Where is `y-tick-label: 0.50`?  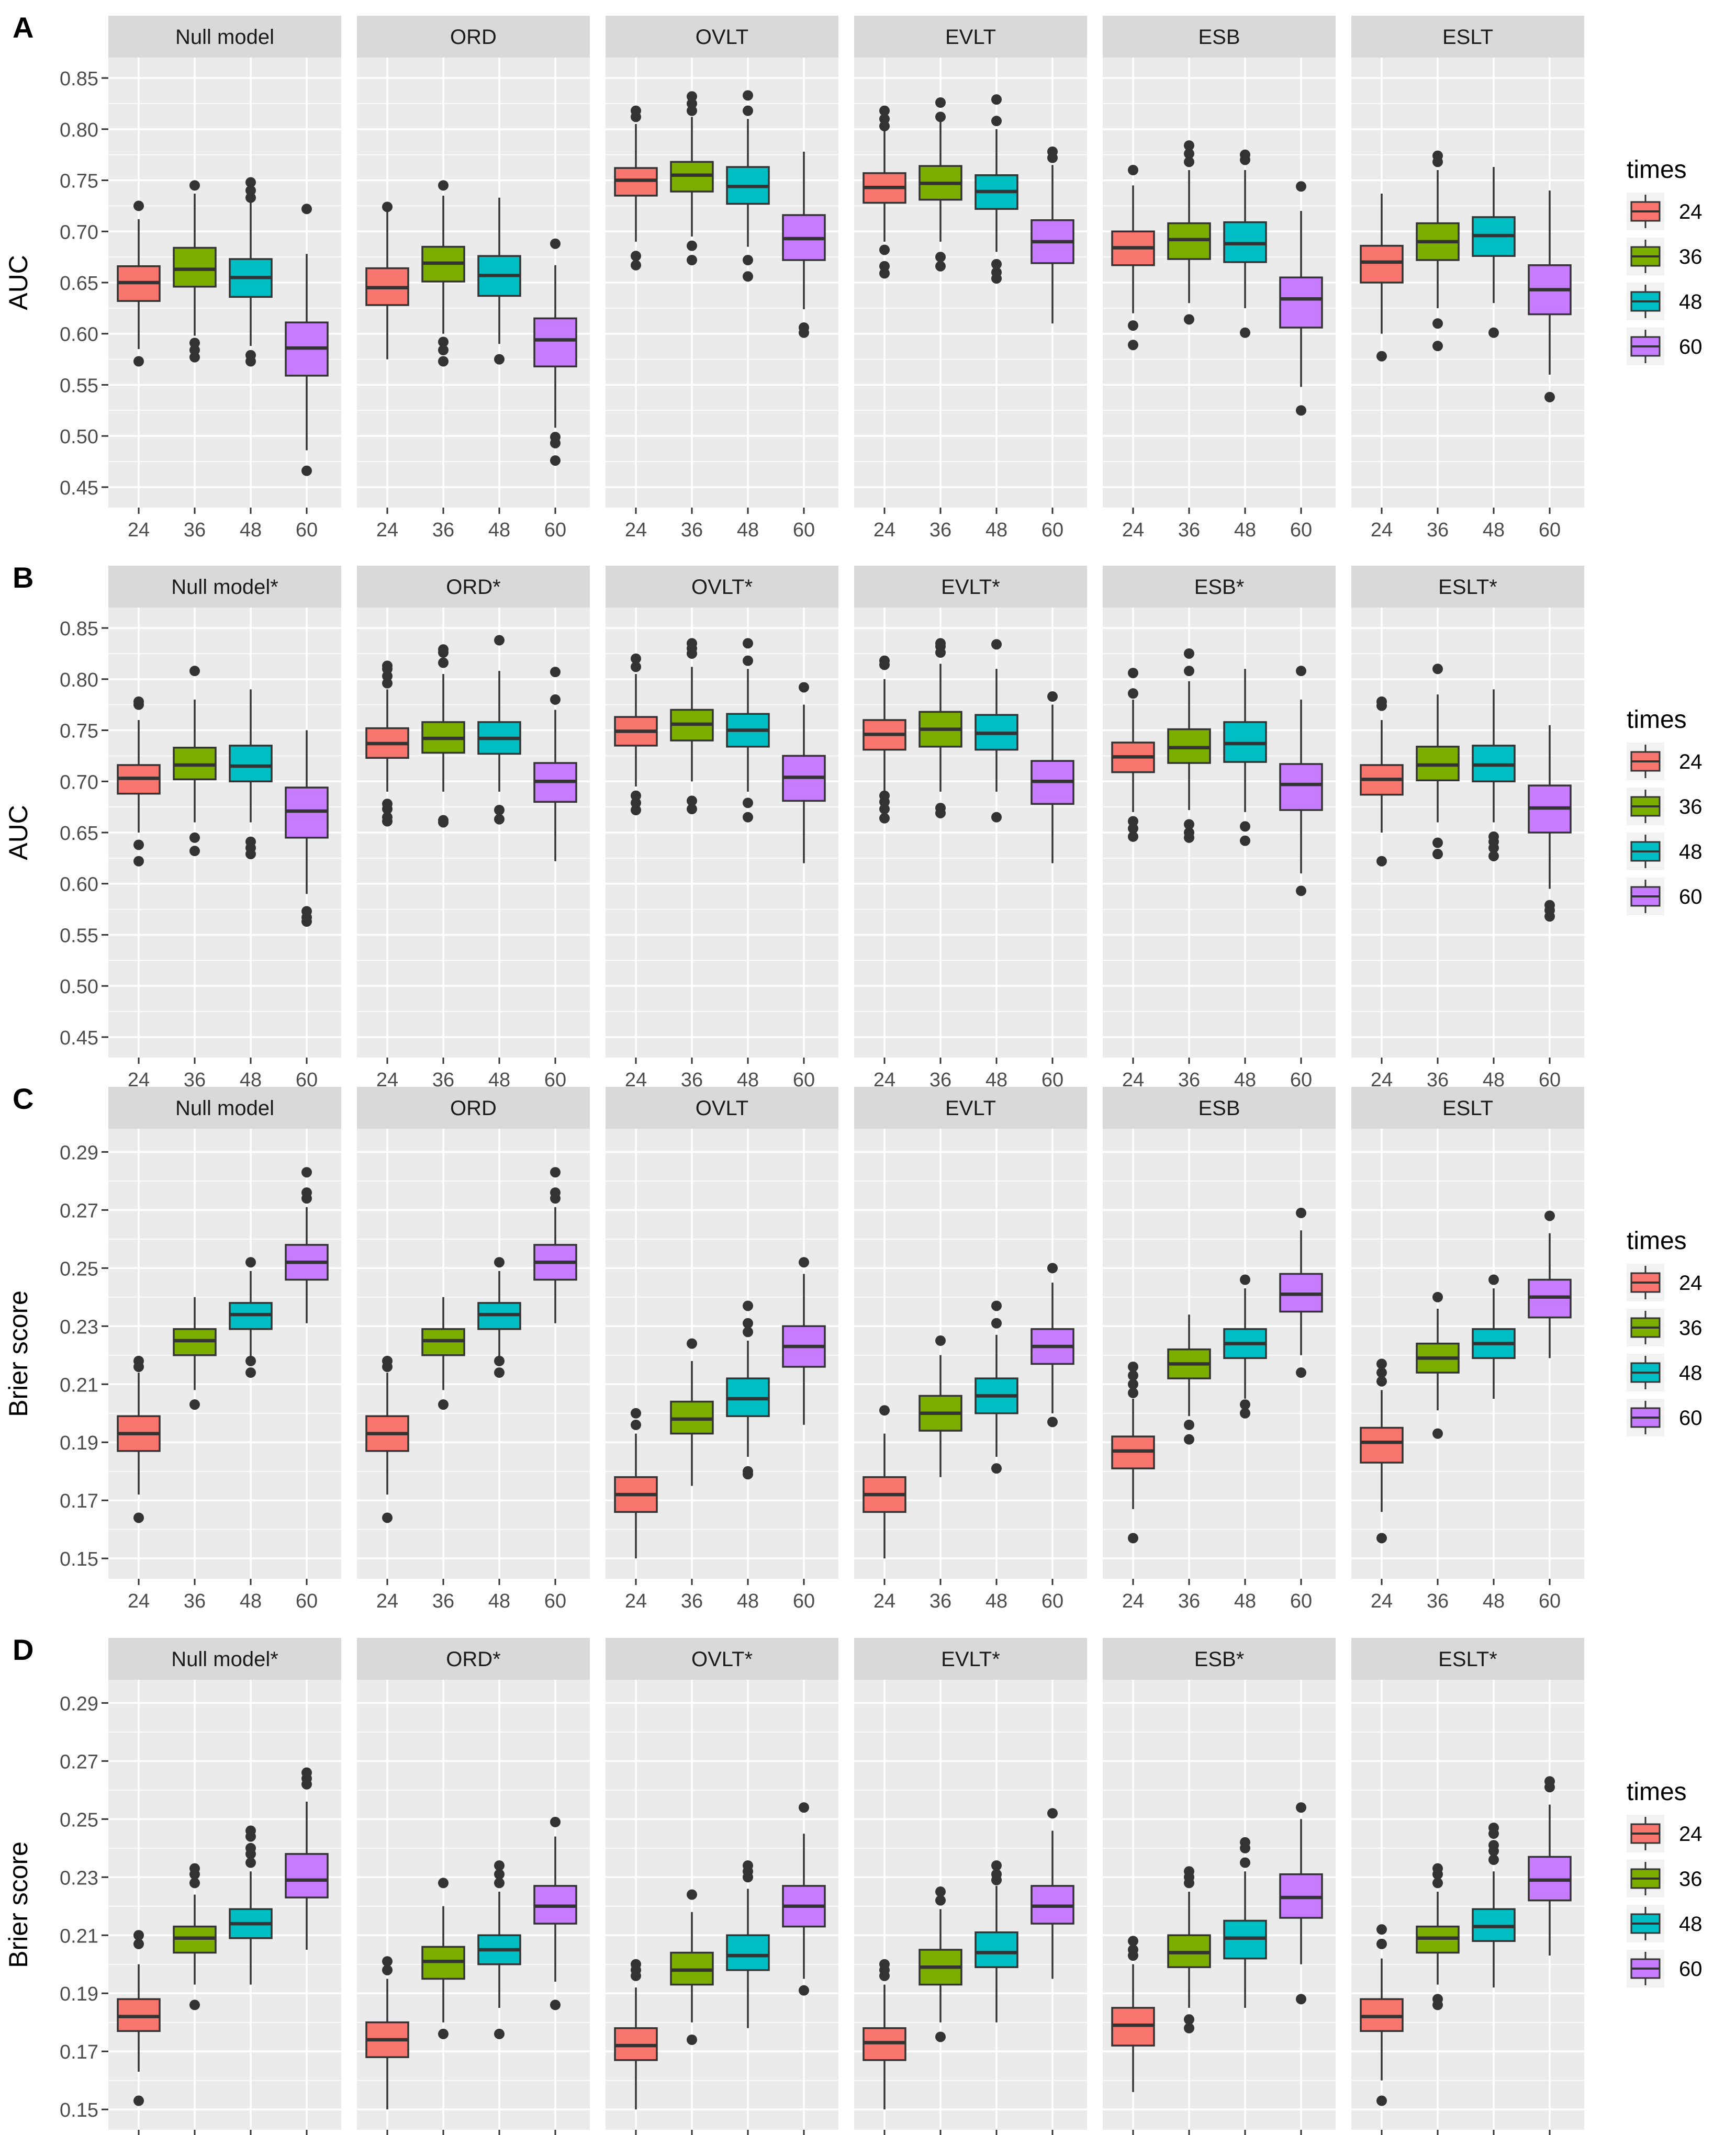
y-tick-label: 0.50 is located at coordinates (79, 987).